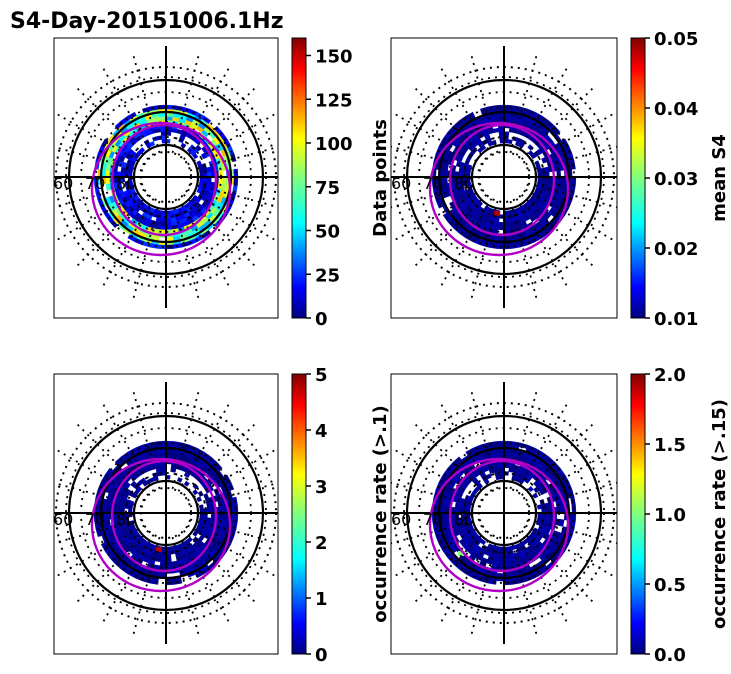  What do you see at coordinates (380, 513) in the screenshot?
I see `colorbar-label: occurrence rate (>.1)` at bounding box center [380, 513].